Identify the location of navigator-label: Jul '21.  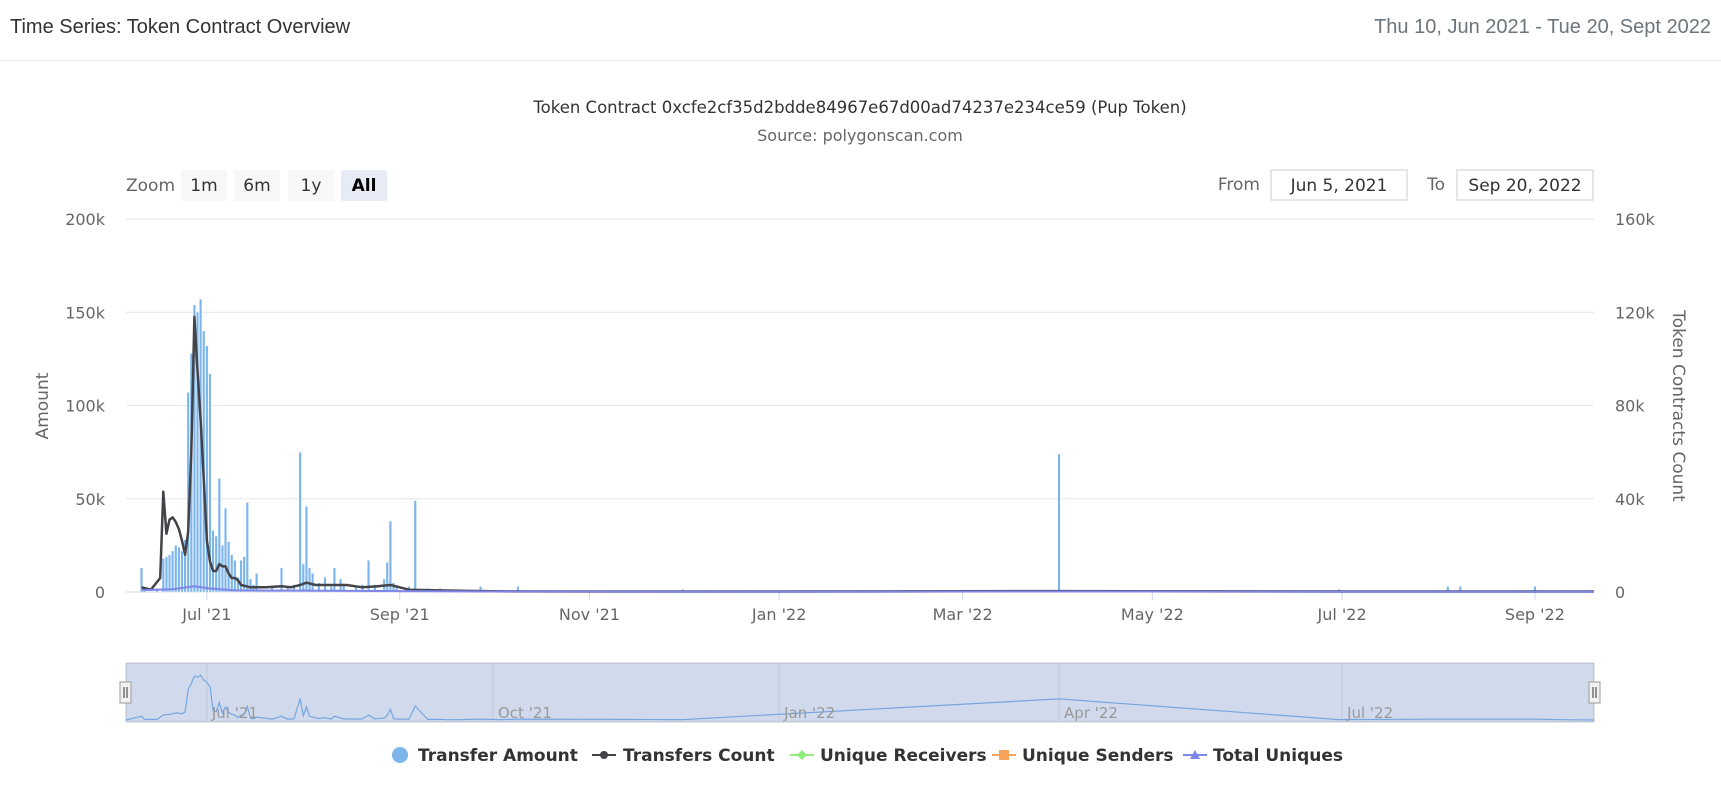
(234, 713).